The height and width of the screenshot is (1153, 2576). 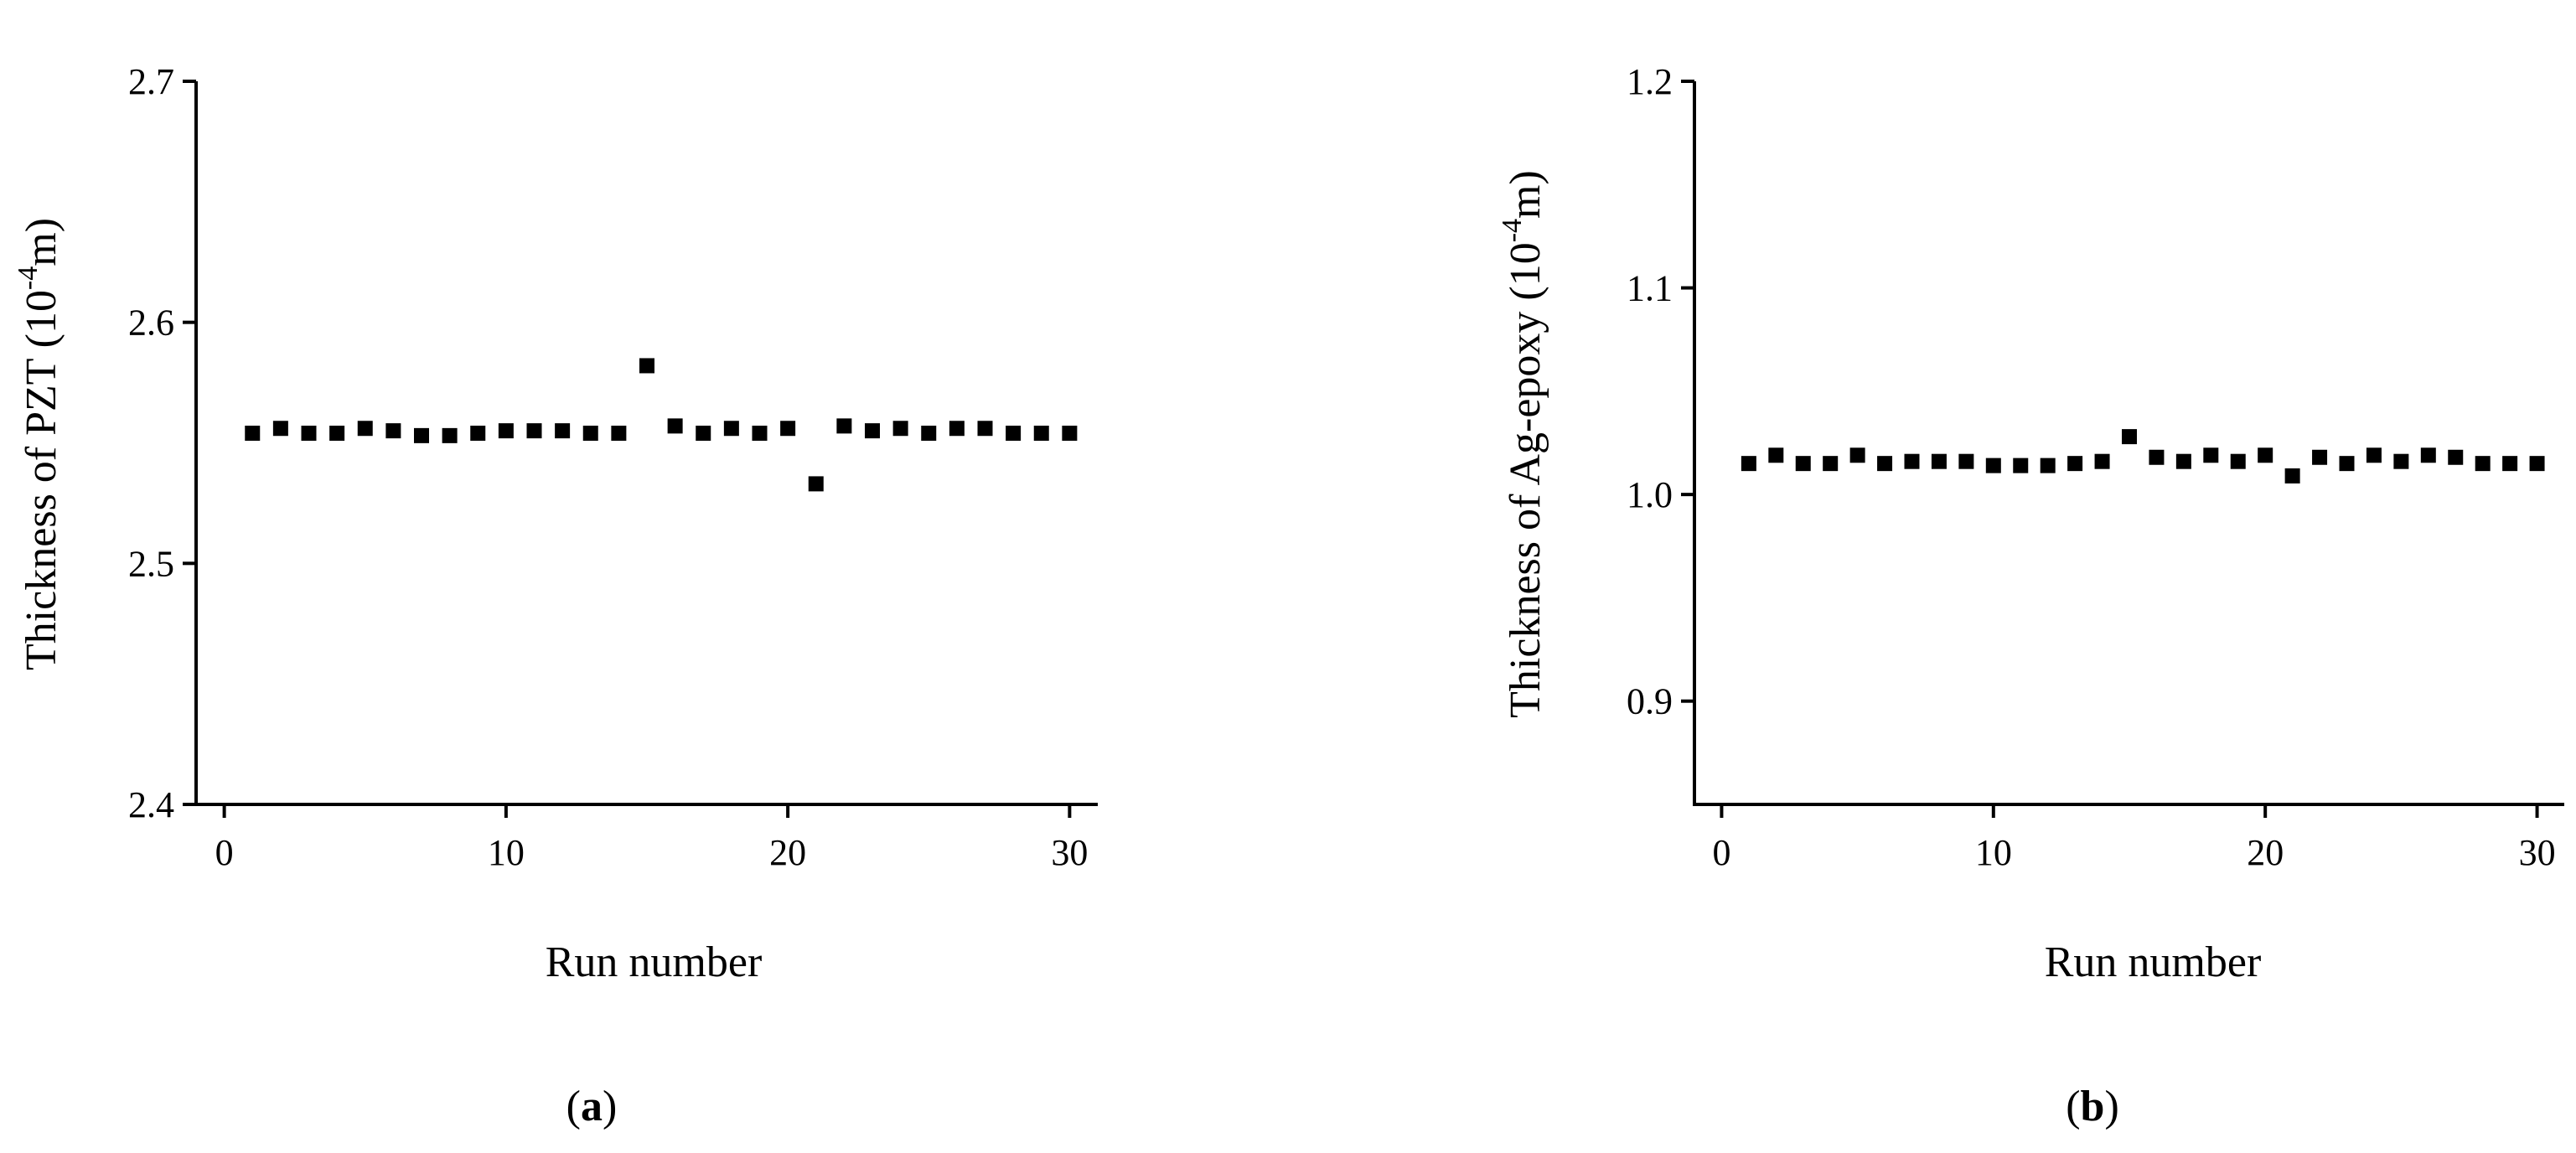 What do you see at coordinates (41, 242) in the screenshot?
I see `chart-a-ylabel-end: m)` at bounding box center [41, 242].